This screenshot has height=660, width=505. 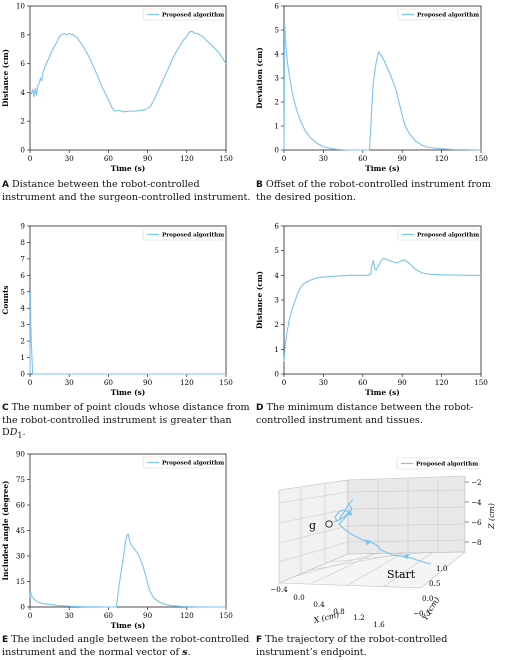 I want to click on chart-d-xtick-label-5: 150, so click(x=481, y=382).